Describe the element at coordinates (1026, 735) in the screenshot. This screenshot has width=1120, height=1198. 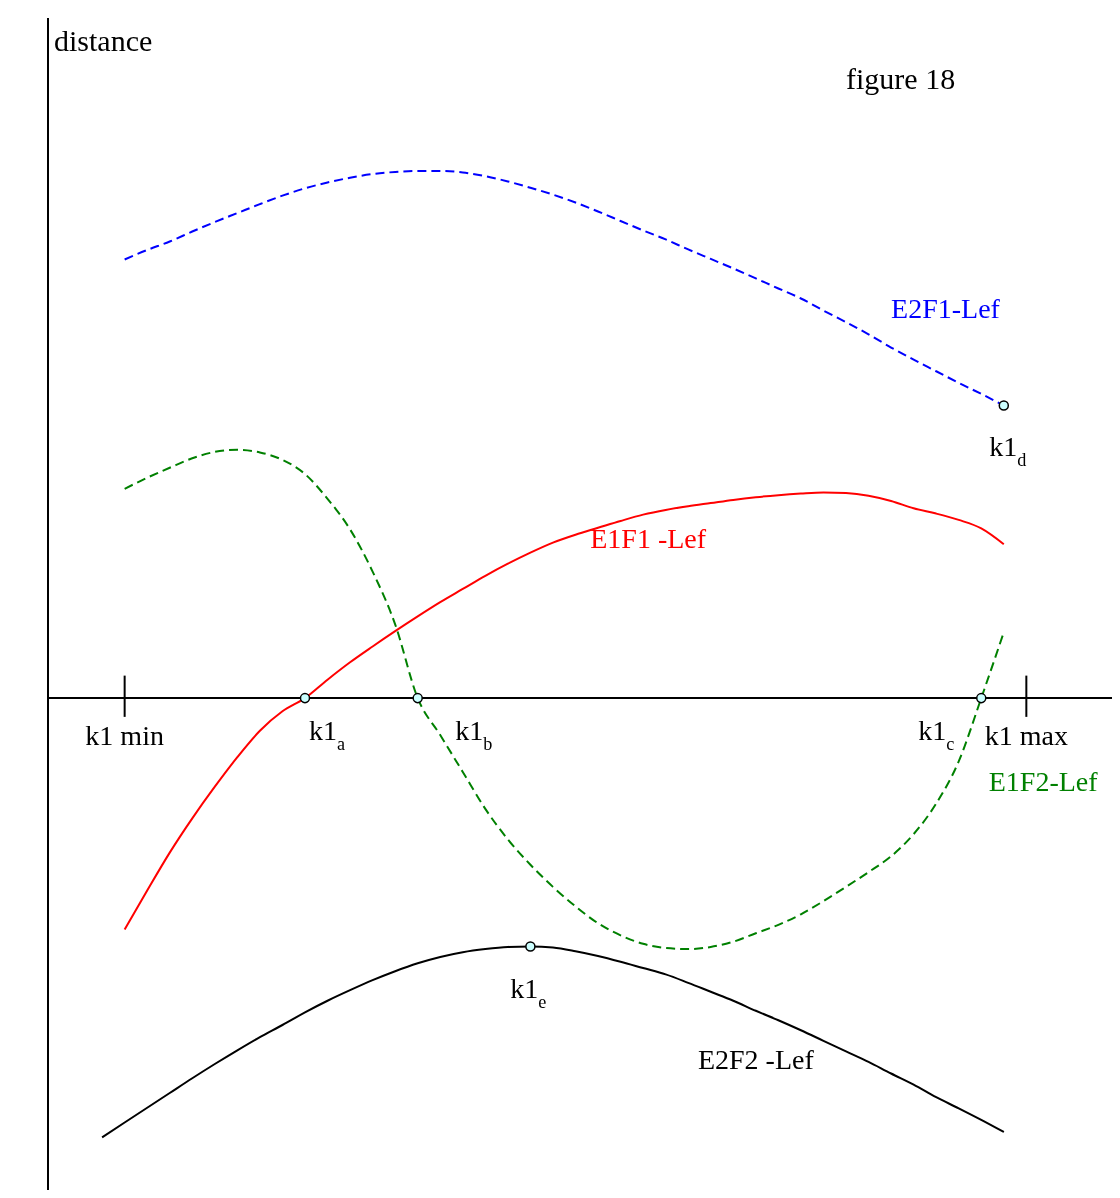
I see `x-tick-label: k1 max` at that location.